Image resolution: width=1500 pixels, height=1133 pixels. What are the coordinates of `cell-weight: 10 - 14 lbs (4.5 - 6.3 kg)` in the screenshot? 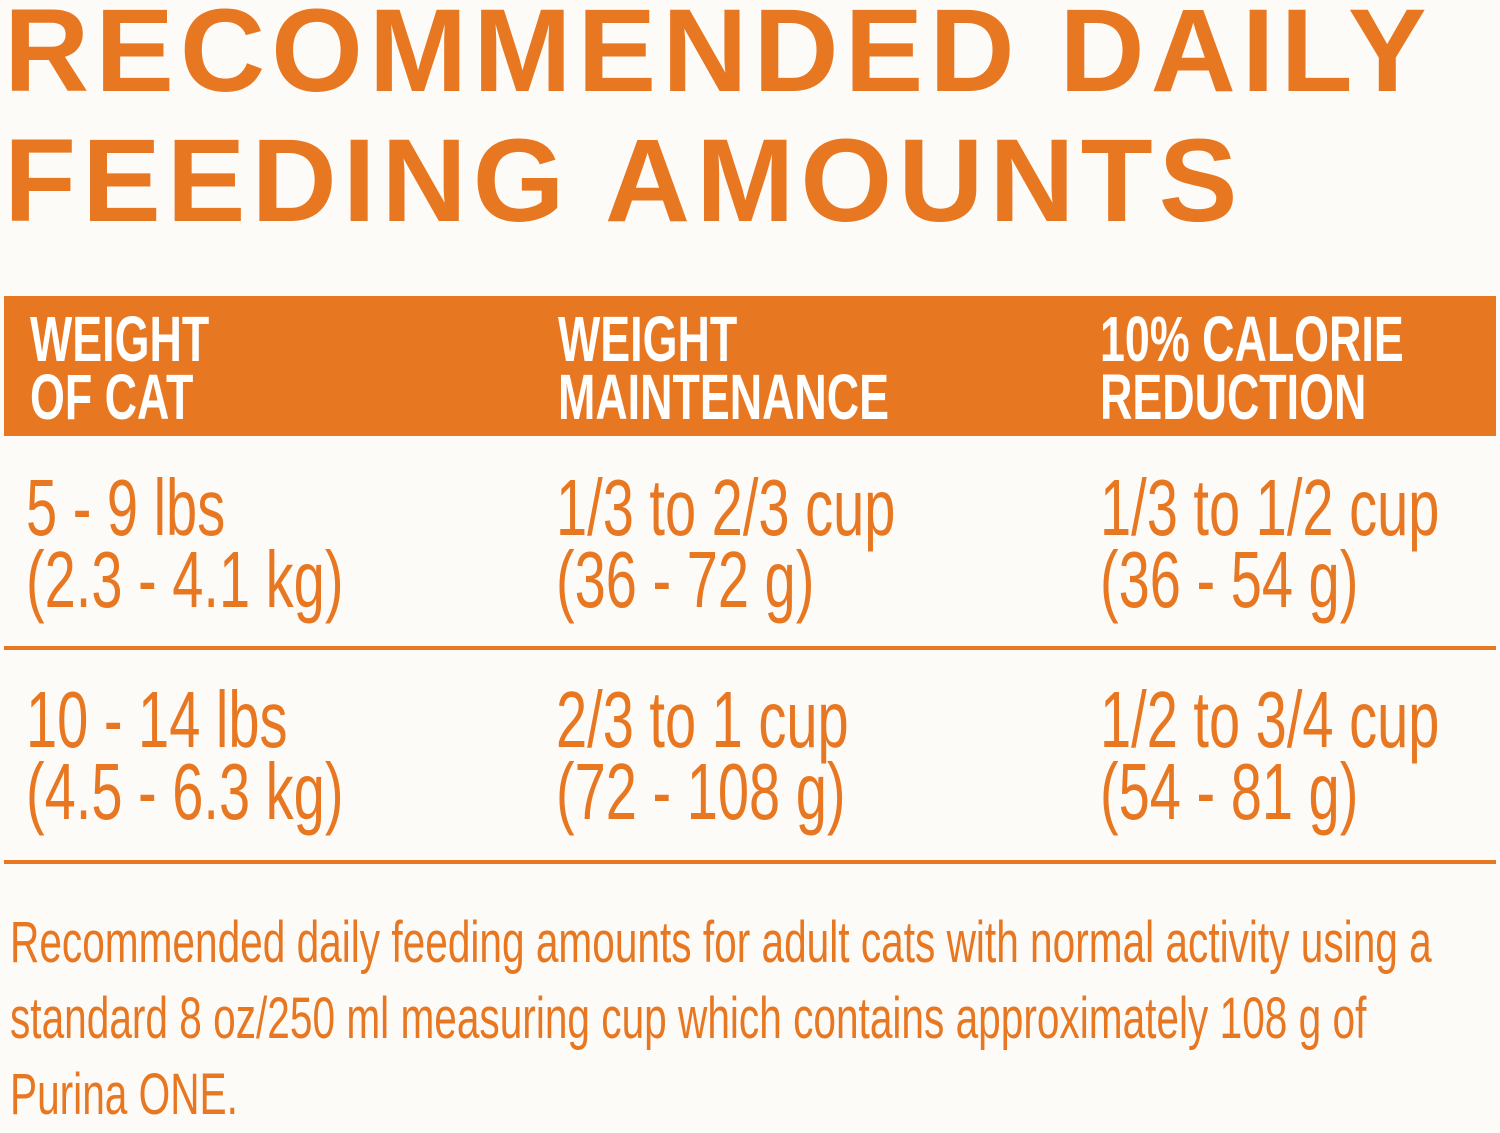 It's located at (185, 755).